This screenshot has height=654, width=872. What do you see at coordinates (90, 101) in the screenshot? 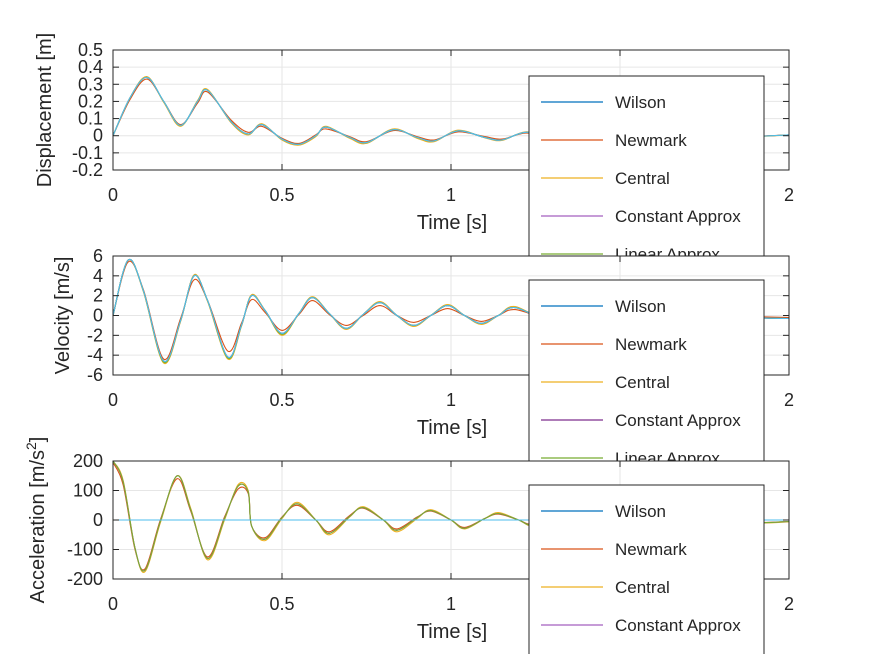
I see `y-tick-label: 0.2` at bounding box center [90, 101].